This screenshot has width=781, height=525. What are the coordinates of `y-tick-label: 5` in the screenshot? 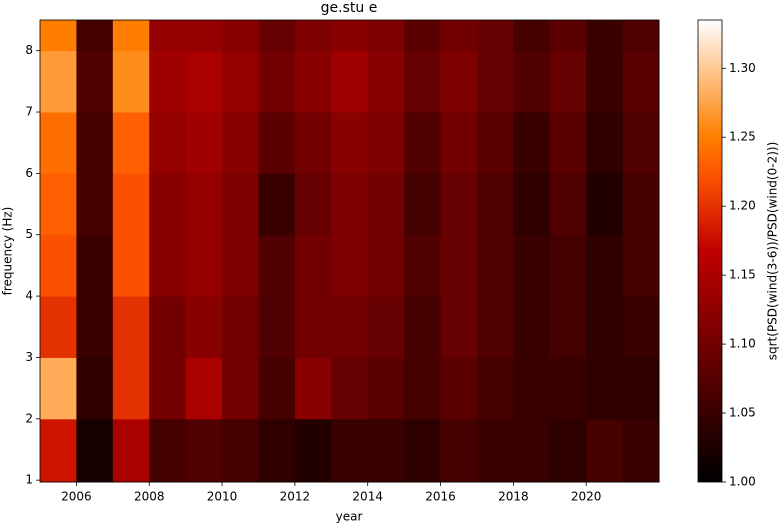 It's located at (29, 234).